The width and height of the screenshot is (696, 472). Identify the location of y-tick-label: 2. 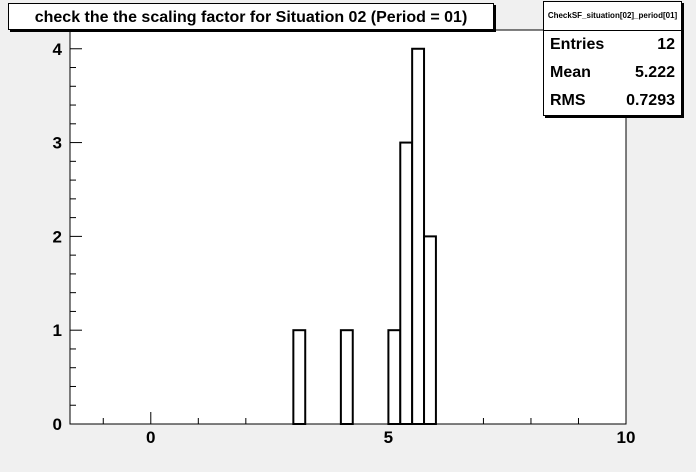
(57, 236).